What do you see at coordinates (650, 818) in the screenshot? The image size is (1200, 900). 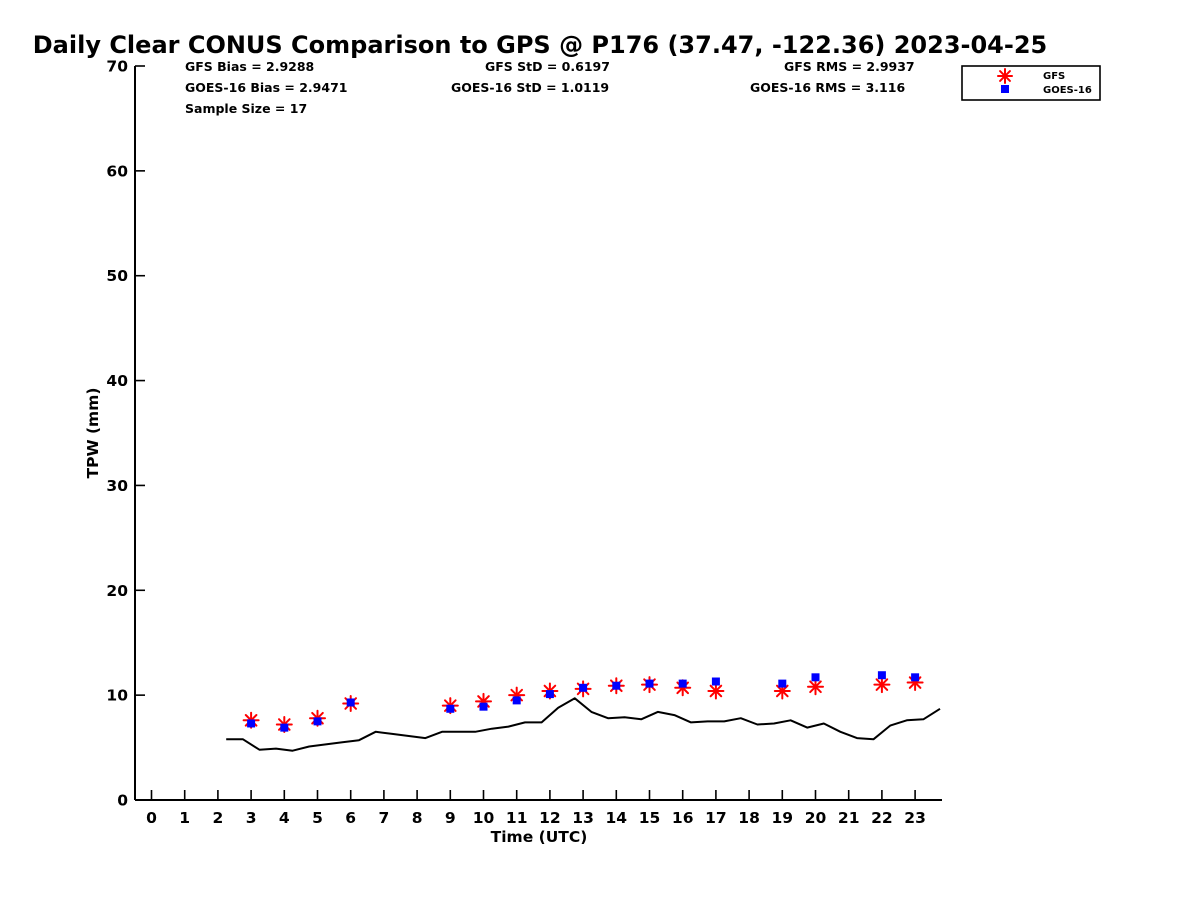 I see `x-tick-label: 15` at bounding box center [650, 818].